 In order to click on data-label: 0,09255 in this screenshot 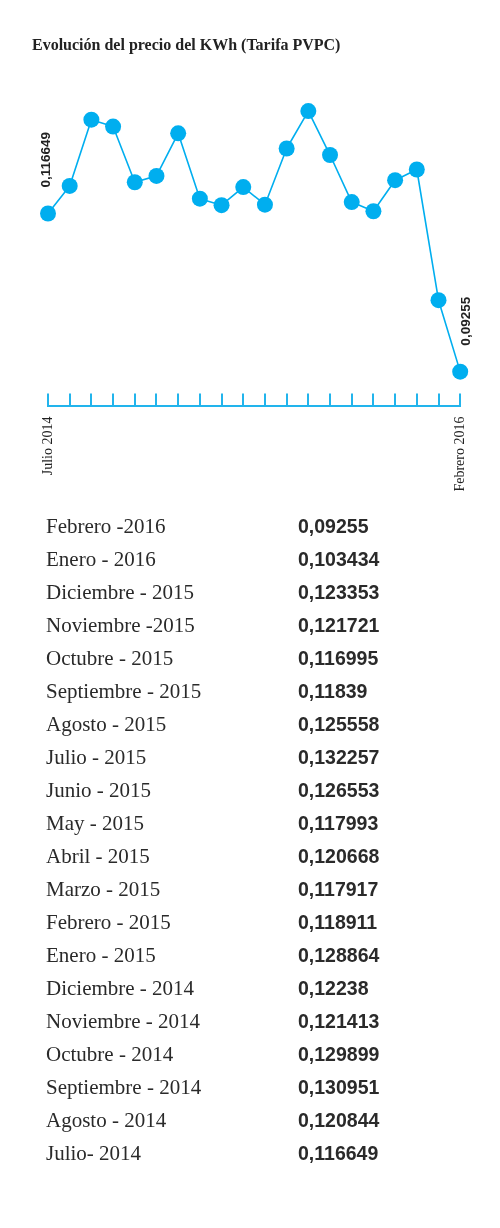, I will do `click(465, 321)`.